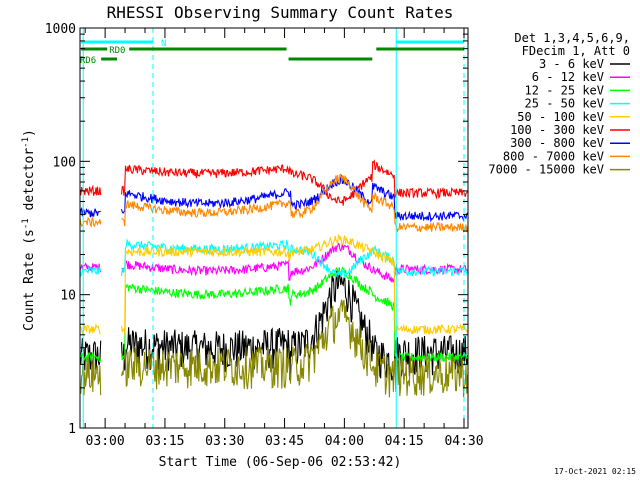  I want to click on y-tick-label-100: 100, so click(64, 162).